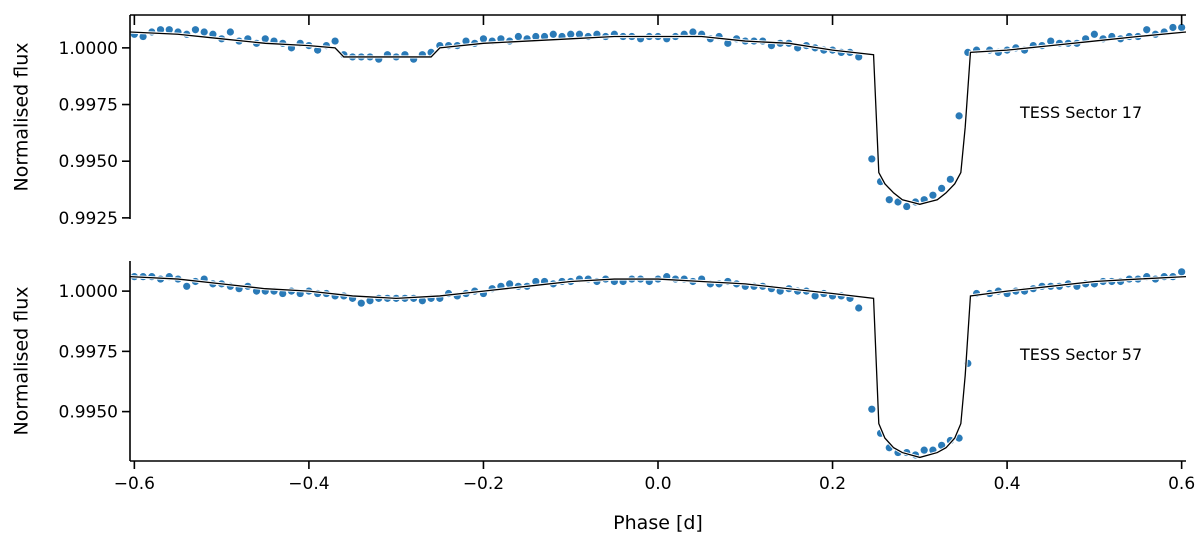  I want to click on x-tick-label: 0.6, so click(1181, 484).